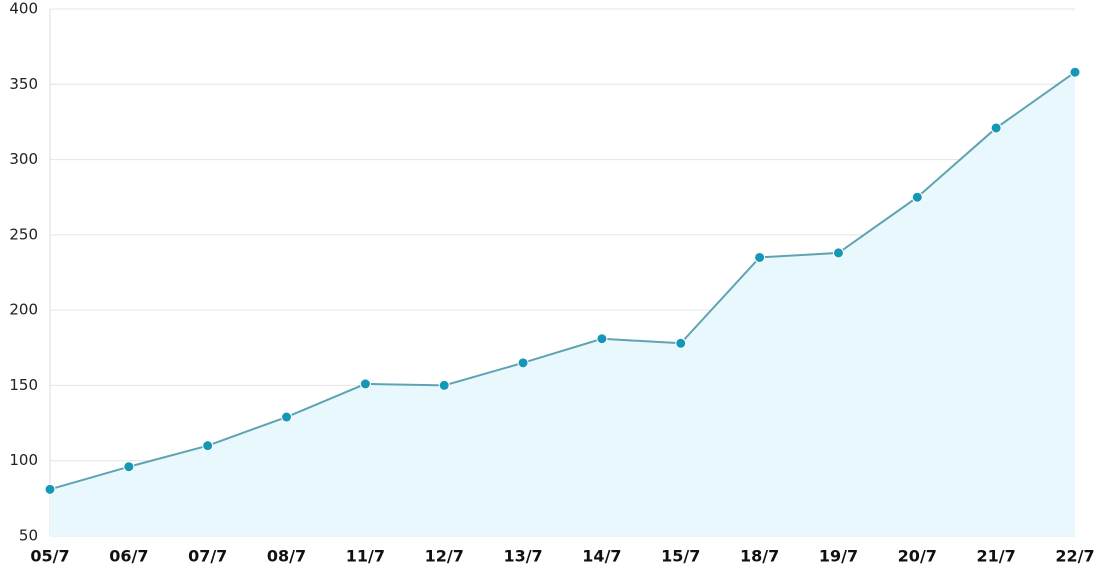 This screenshot has width=1102, height=575. I want to click on x-tick-label: 22/7, so click(1074, 556).